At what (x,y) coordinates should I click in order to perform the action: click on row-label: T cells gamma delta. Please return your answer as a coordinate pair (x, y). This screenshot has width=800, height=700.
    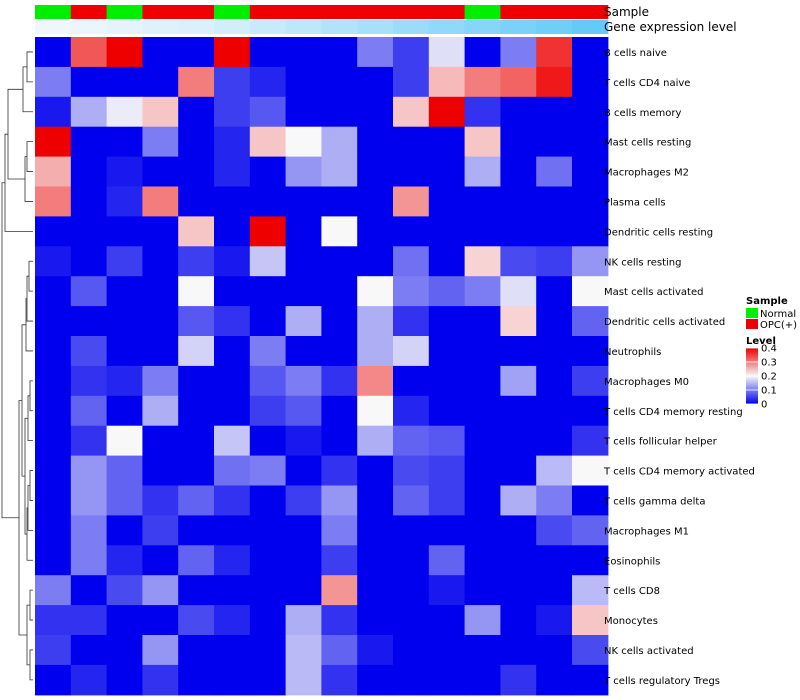
    Looking at the image, I should click on (654, 501).